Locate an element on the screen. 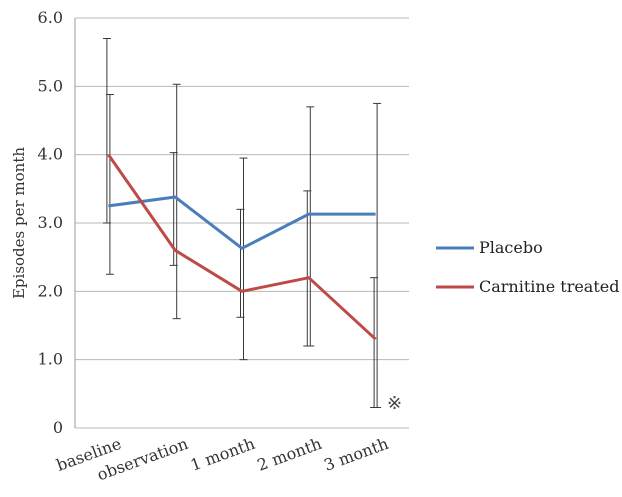  y-tick-label: 6.0 is located at coordinates (50, 17).